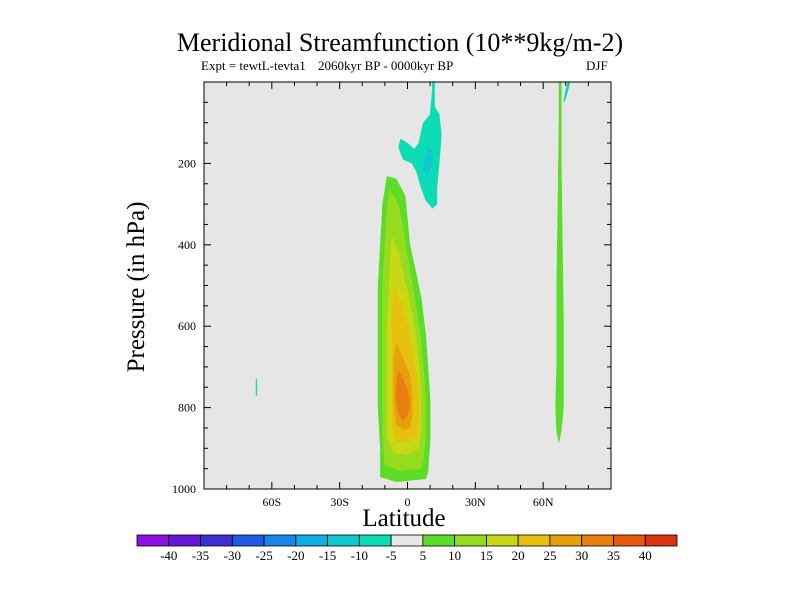 The width and height of the screenshot is (800, 600). Describe the element at coordinates (327, 555) in the screenshot. I see `colorbar-label: -15` at that location.